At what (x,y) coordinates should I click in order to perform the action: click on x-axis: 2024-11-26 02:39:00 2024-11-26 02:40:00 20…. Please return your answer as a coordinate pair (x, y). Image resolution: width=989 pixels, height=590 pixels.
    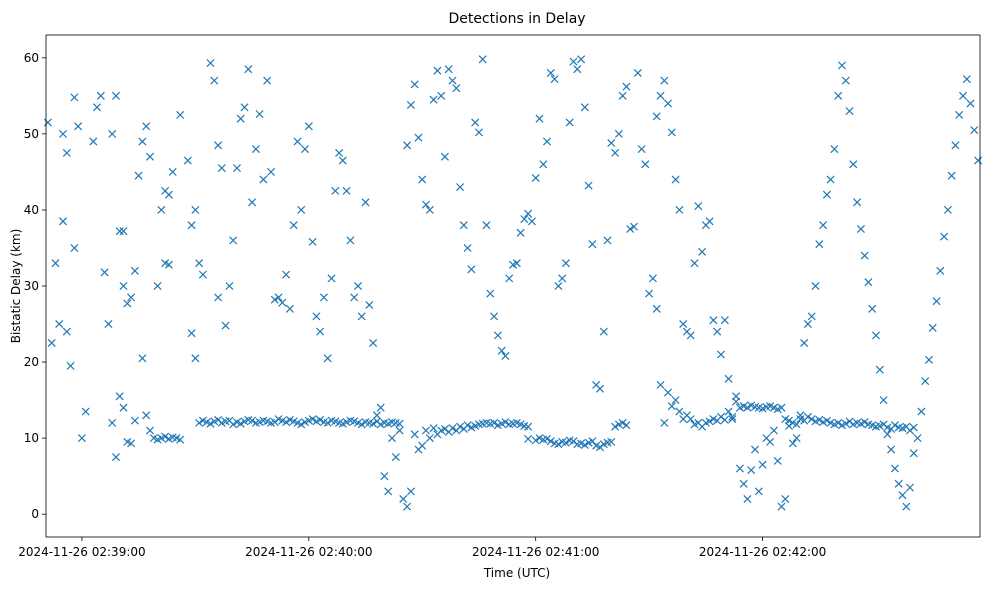
    Looking at the image, I should click on (422, 548).